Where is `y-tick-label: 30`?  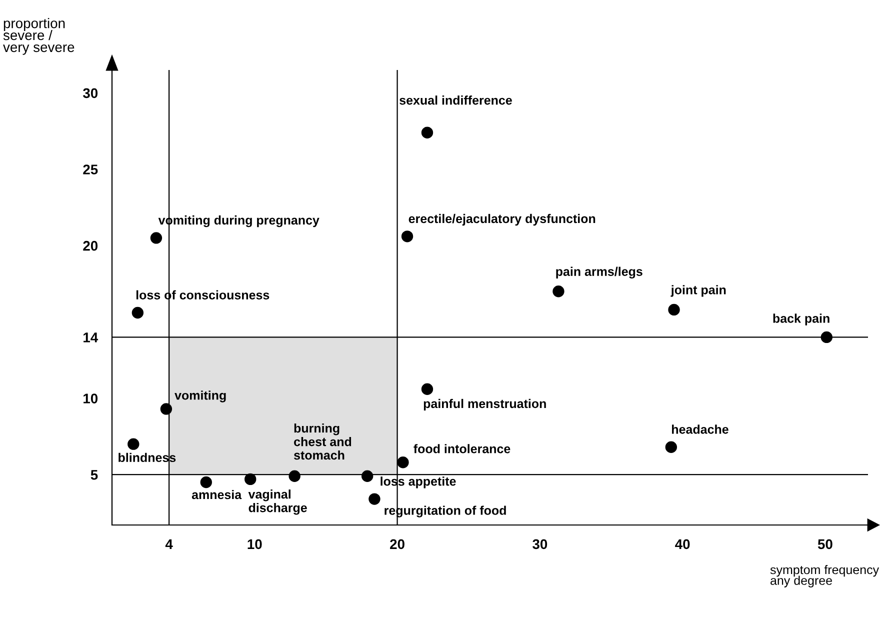 y-tick-label: 30 is located at coordinates (90, 93).